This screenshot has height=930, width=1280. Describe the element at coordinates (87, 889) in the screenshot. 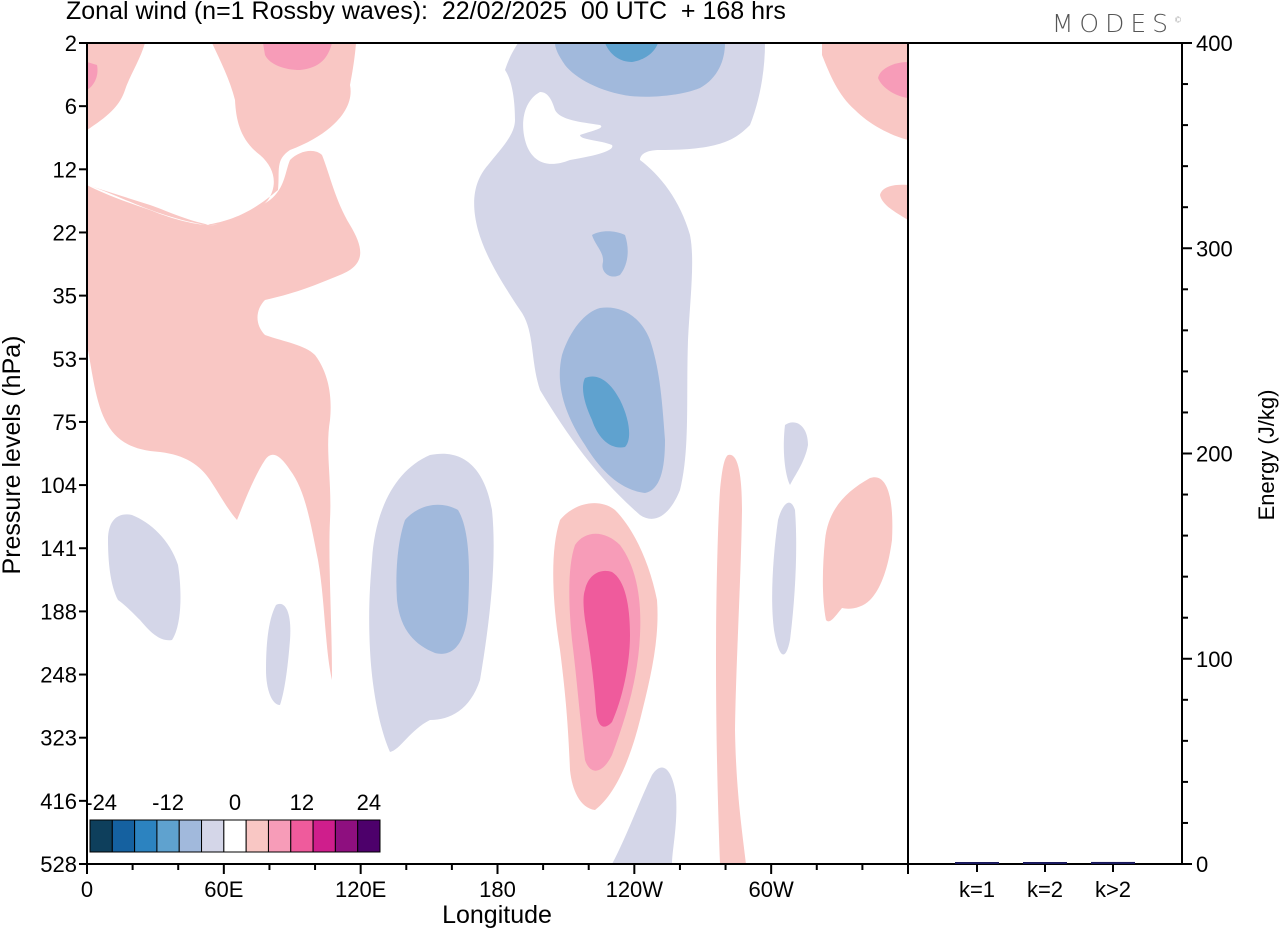

I see `x-tick-label: 0` at that location.